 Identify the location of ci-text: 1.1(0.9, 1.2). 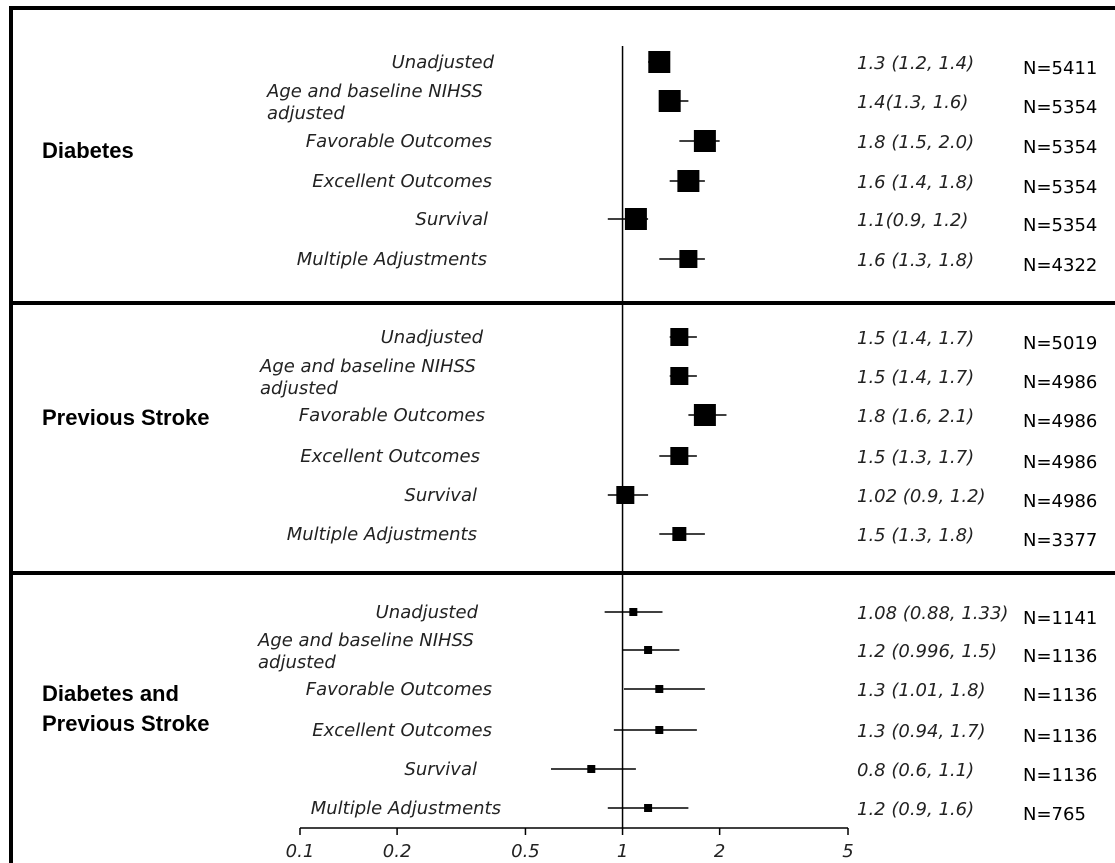
(912, 220).